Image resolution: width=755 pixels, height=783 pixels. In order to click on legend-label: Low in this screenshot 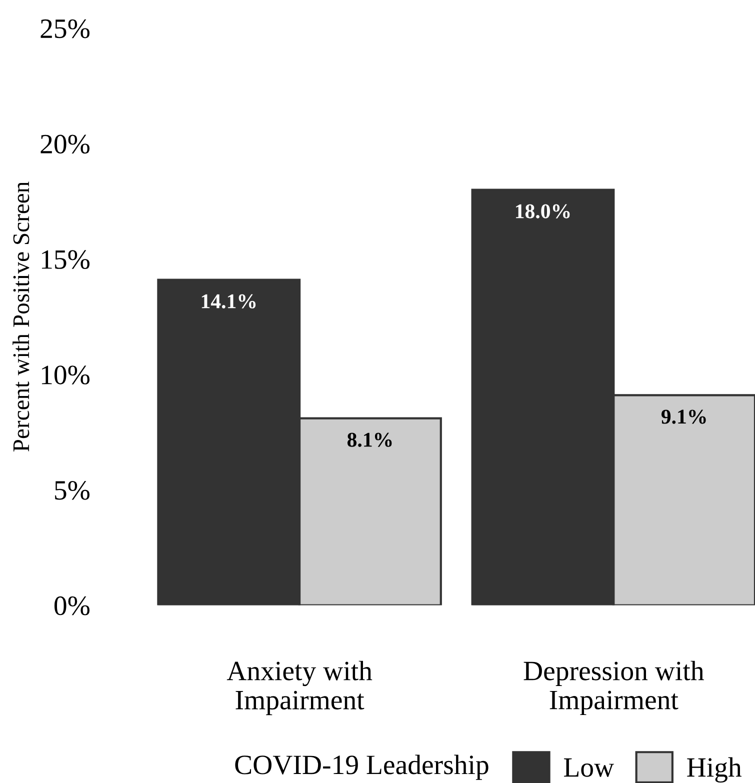, I will do `click(589, 767)`.